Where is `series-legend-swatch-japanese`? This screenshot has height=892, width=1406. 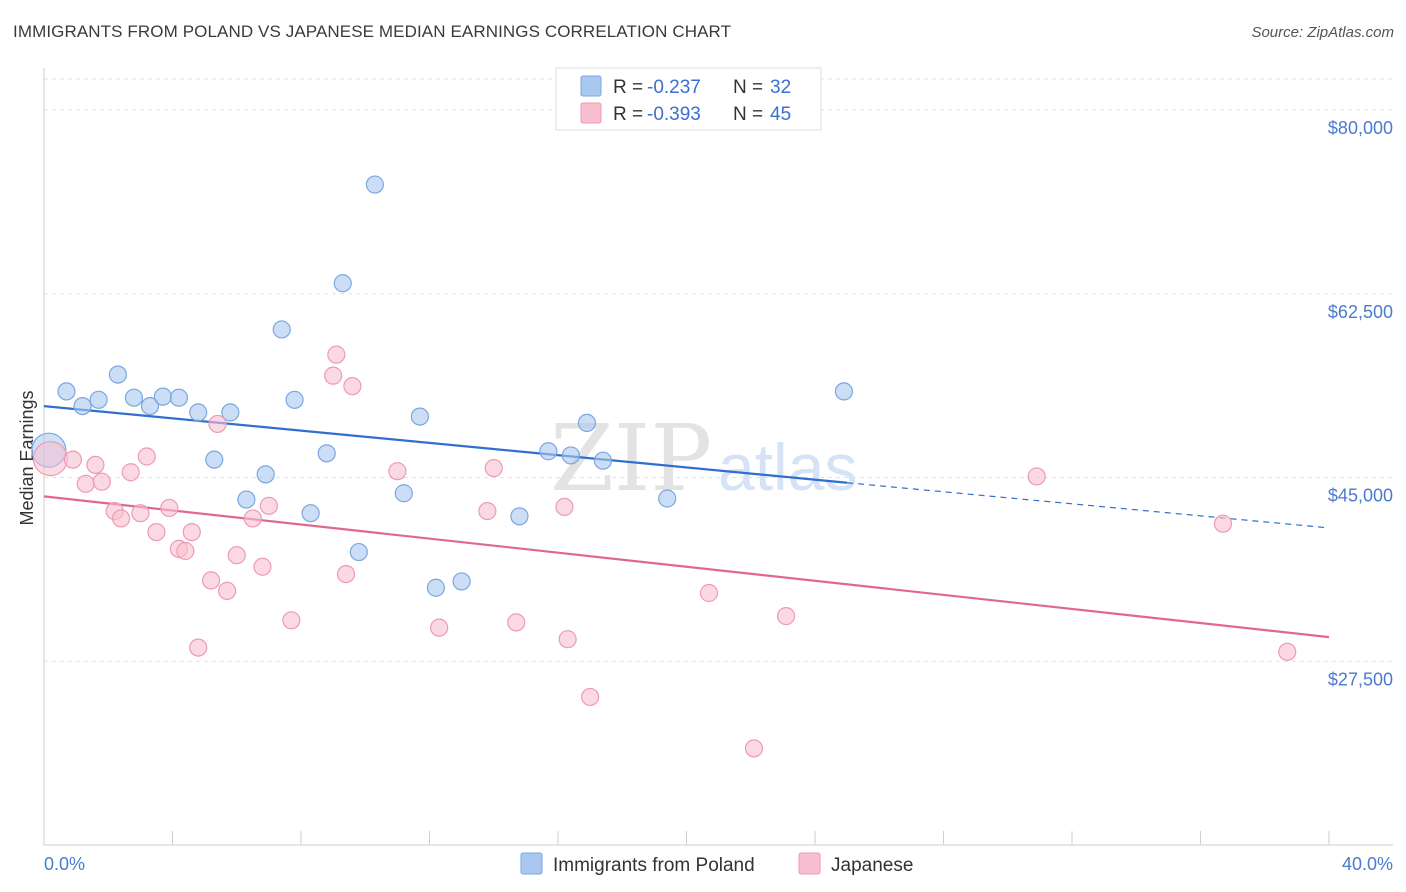
series-legend-swatch-japanese is located at coordinates (809, 863).